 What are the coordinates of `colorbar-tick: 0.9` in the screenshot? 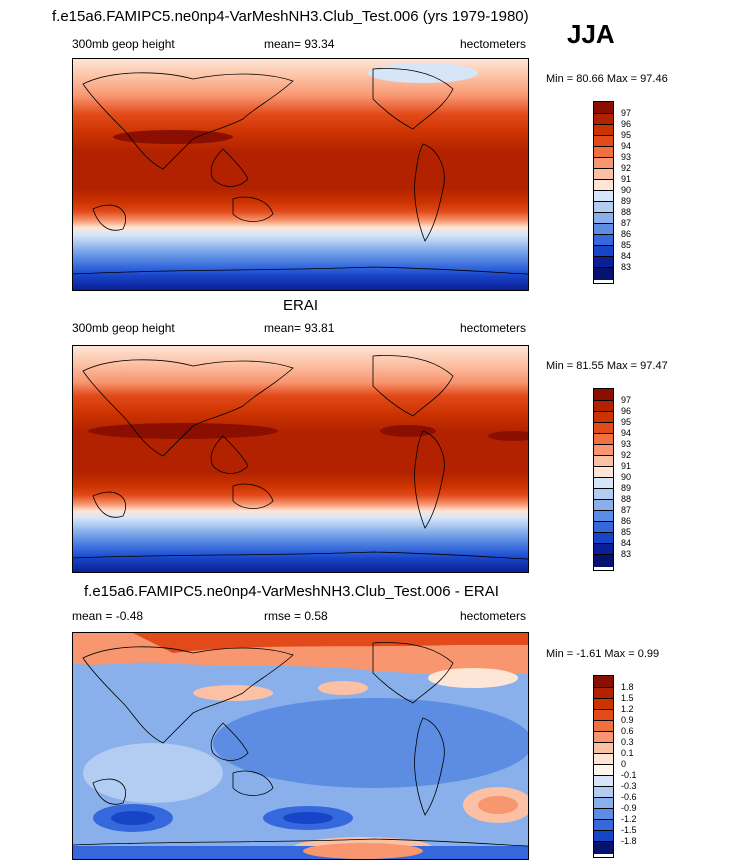 It's located at (627, 720).